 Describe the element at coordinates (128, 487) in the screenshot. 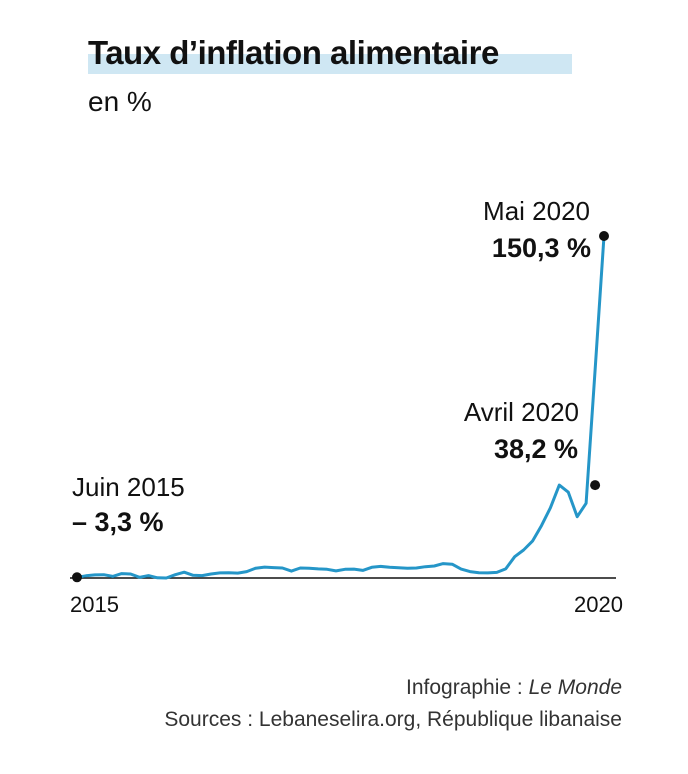

I see `annotation-date-juin-2015: Juin 2015` at that location.